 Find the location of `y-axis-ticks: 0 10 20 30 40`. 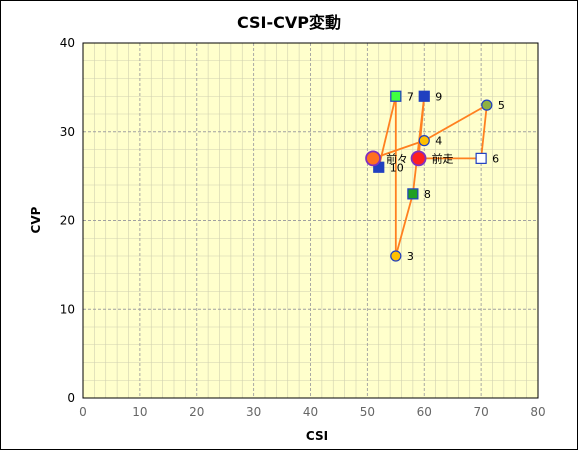

y-axis-ticks: 0 10 20 30 40 is located at coordinates (67, 220).